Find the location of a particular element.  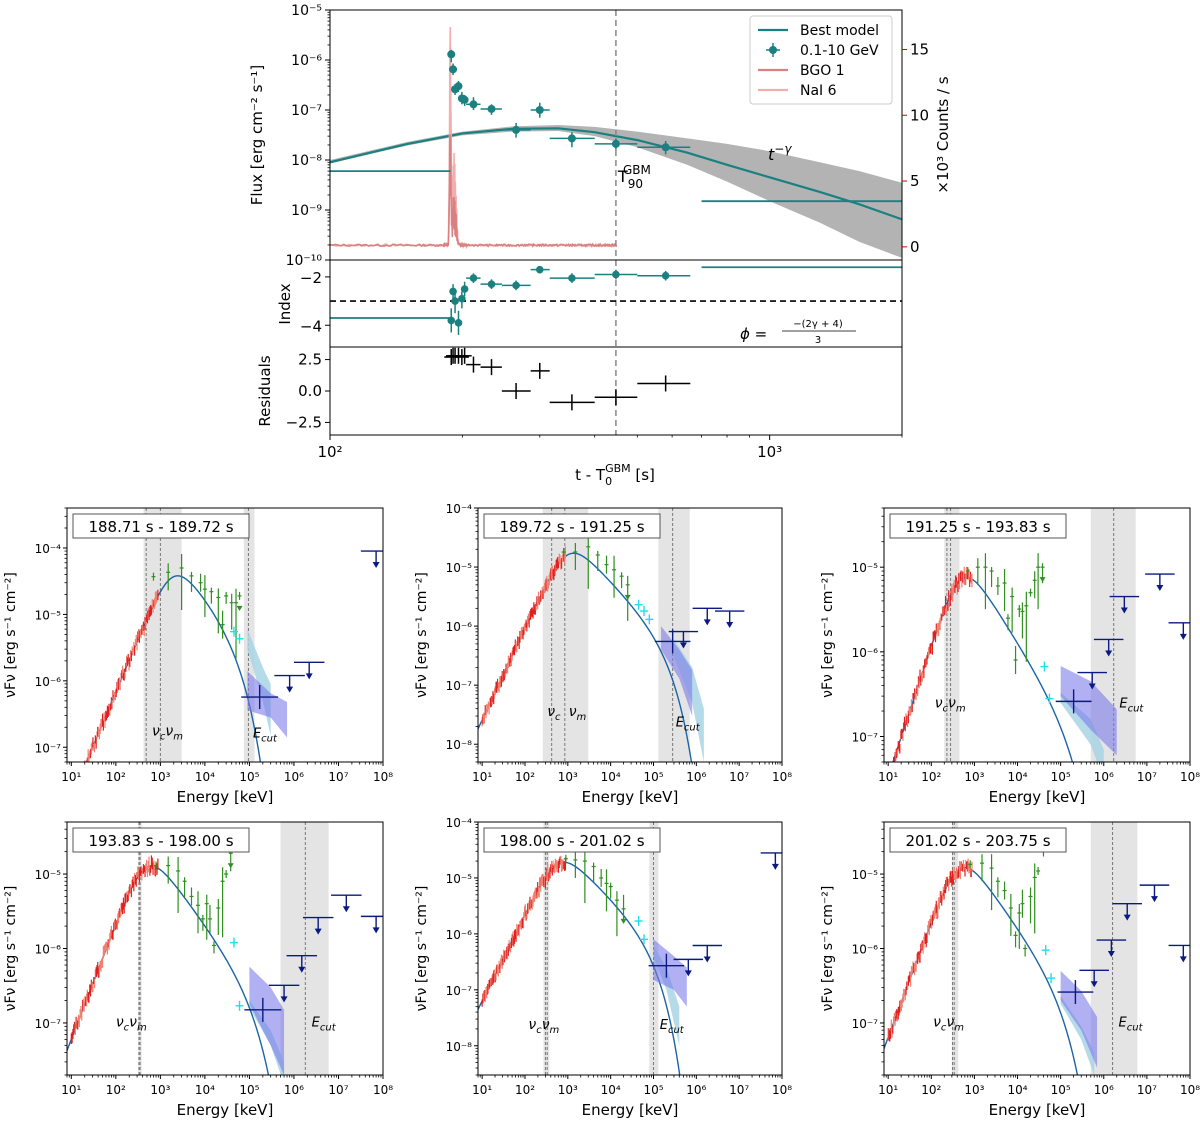

best-model-line is located at coordinates (616, 174).